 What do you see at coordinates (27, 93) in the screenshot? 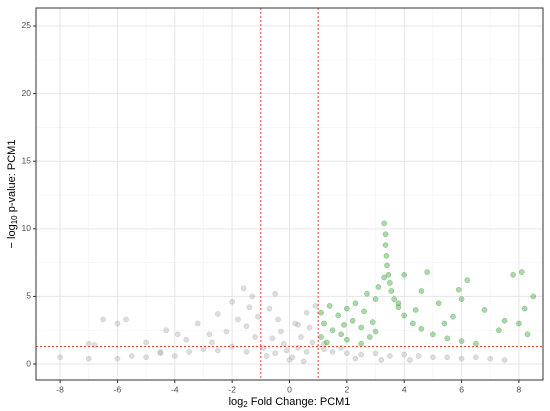
I see `y-tick-label: 20` at bounding box center [27, 93].